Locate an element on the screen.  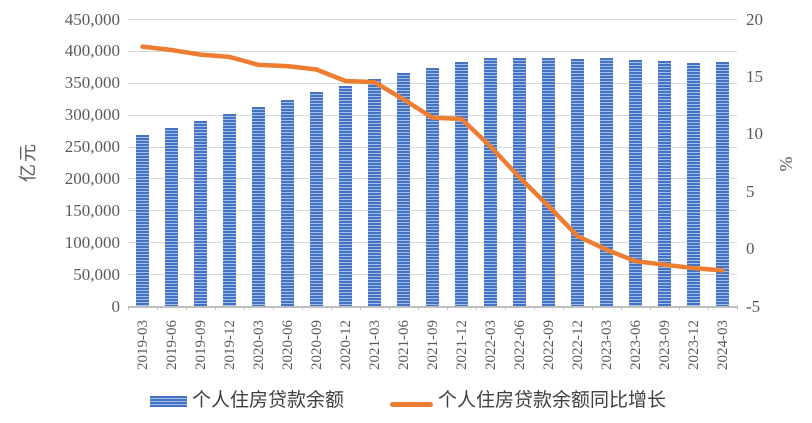
left-tick-0: 0 is located at coordinates (116, 306).